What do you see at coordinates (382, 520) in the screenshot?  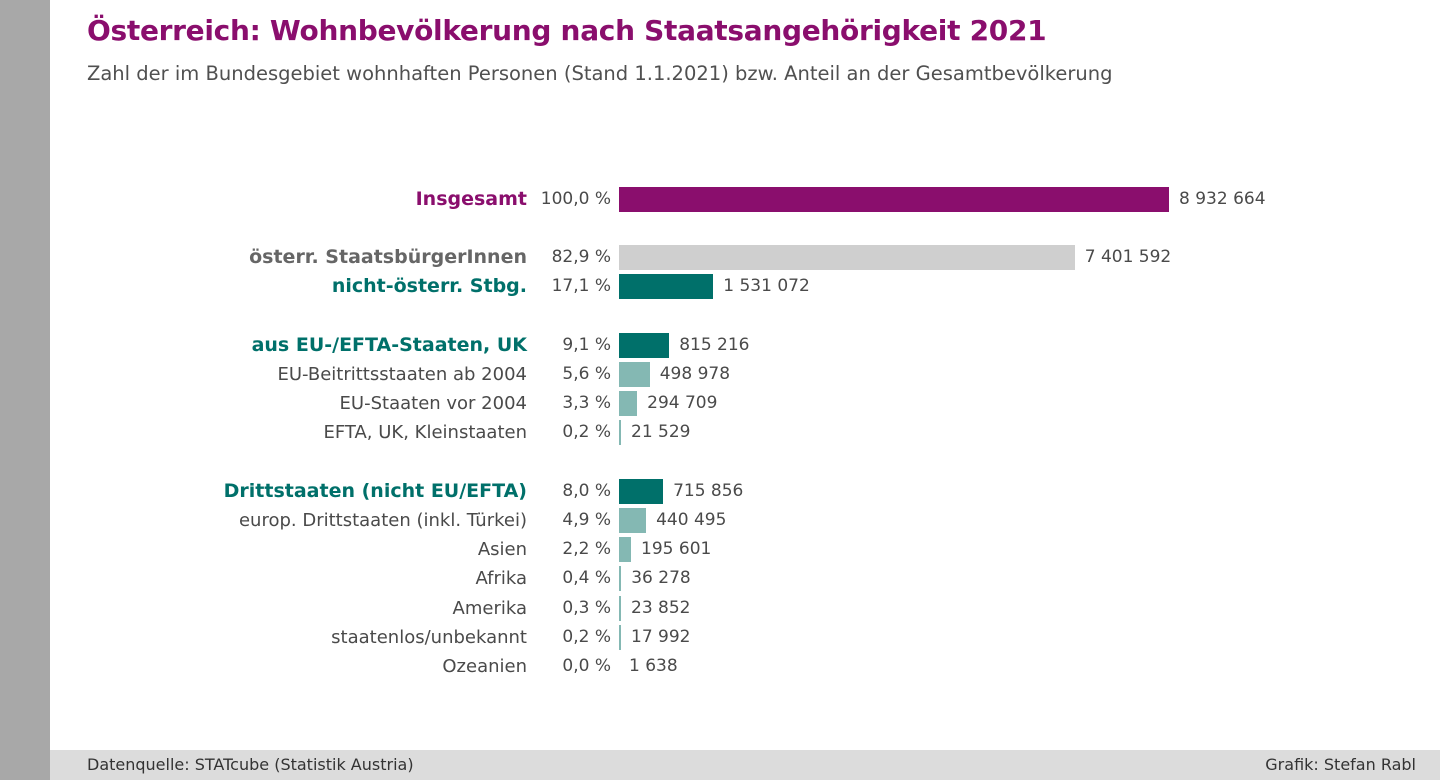 I see `category-label: europ. Drittstaaten (inkl. Türkei)` at bounding box center [382, 520].